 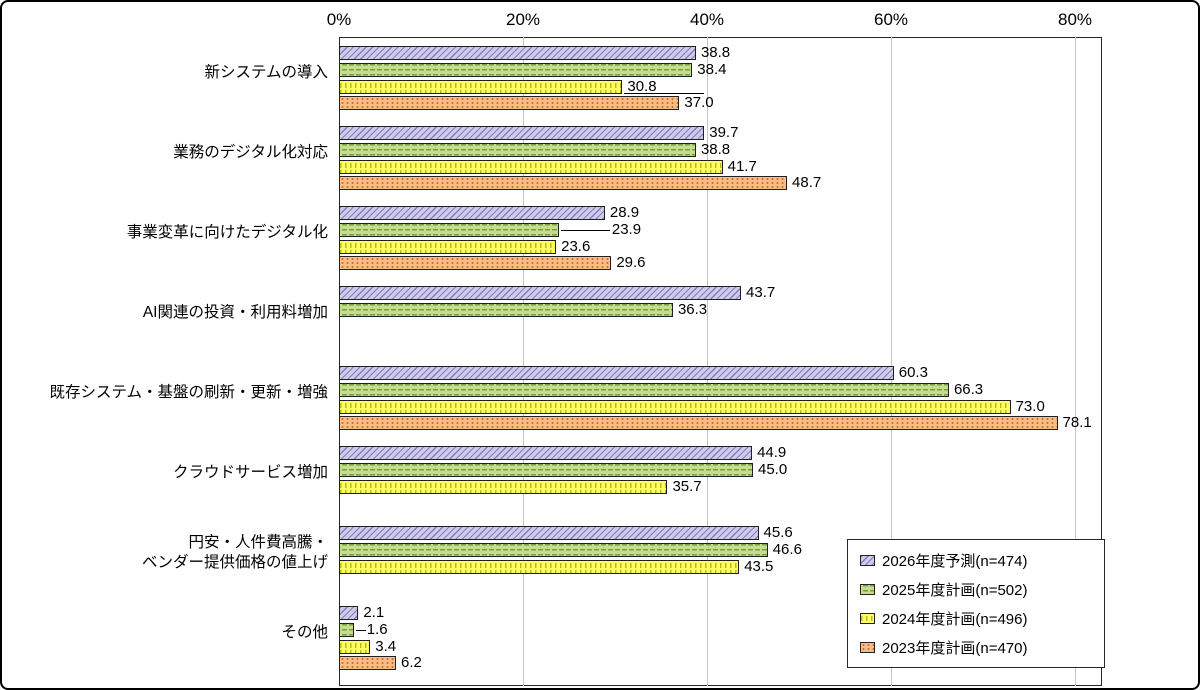 I want to click on bar-series3-cat6, so click(x=503, y=486).